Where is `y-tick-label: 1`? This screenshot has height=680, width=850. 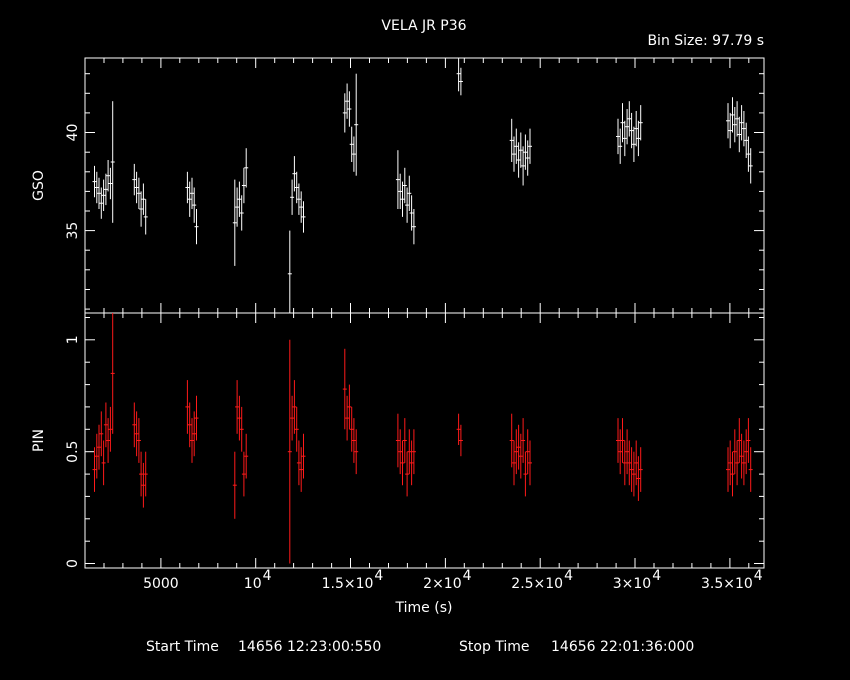 y-tick-label: 1 is located at coordinates (73, 339).